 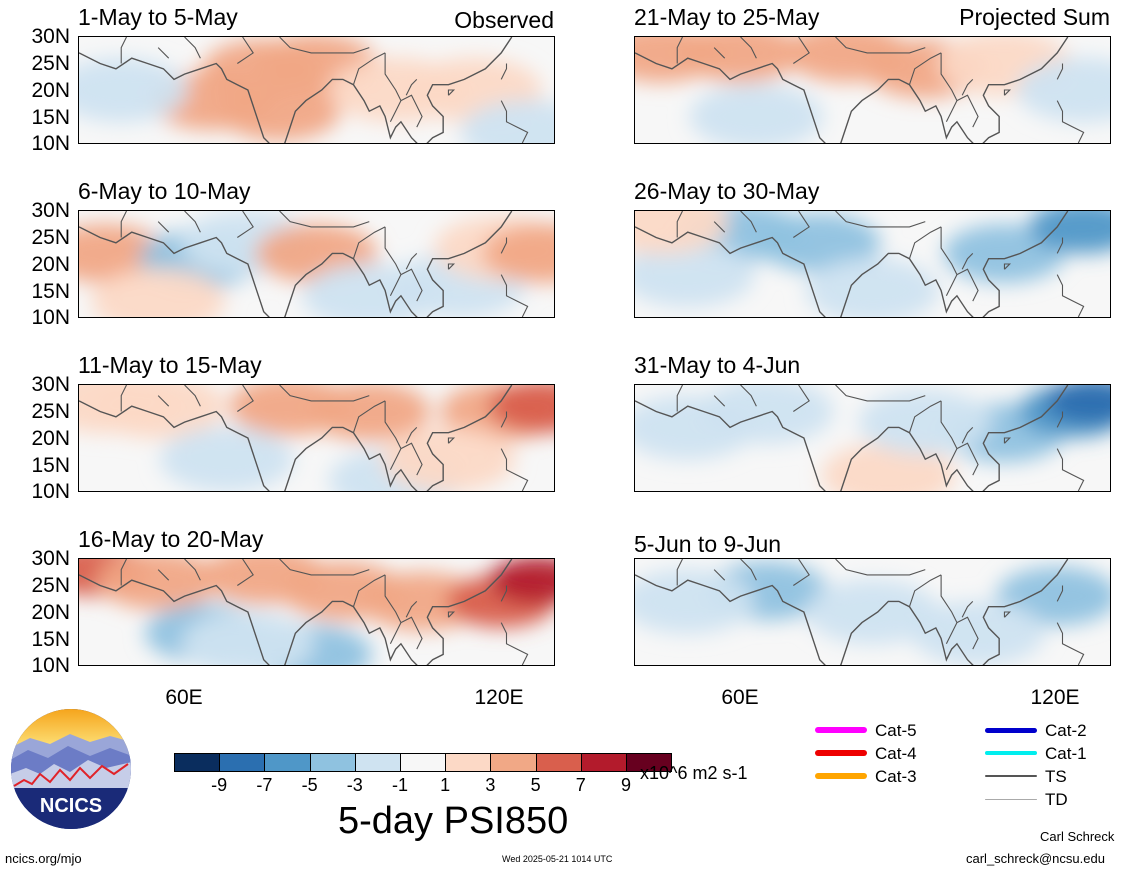 I want to click on panel-title: 5-Jun to 9-Jun, so click(x=708, y=544).